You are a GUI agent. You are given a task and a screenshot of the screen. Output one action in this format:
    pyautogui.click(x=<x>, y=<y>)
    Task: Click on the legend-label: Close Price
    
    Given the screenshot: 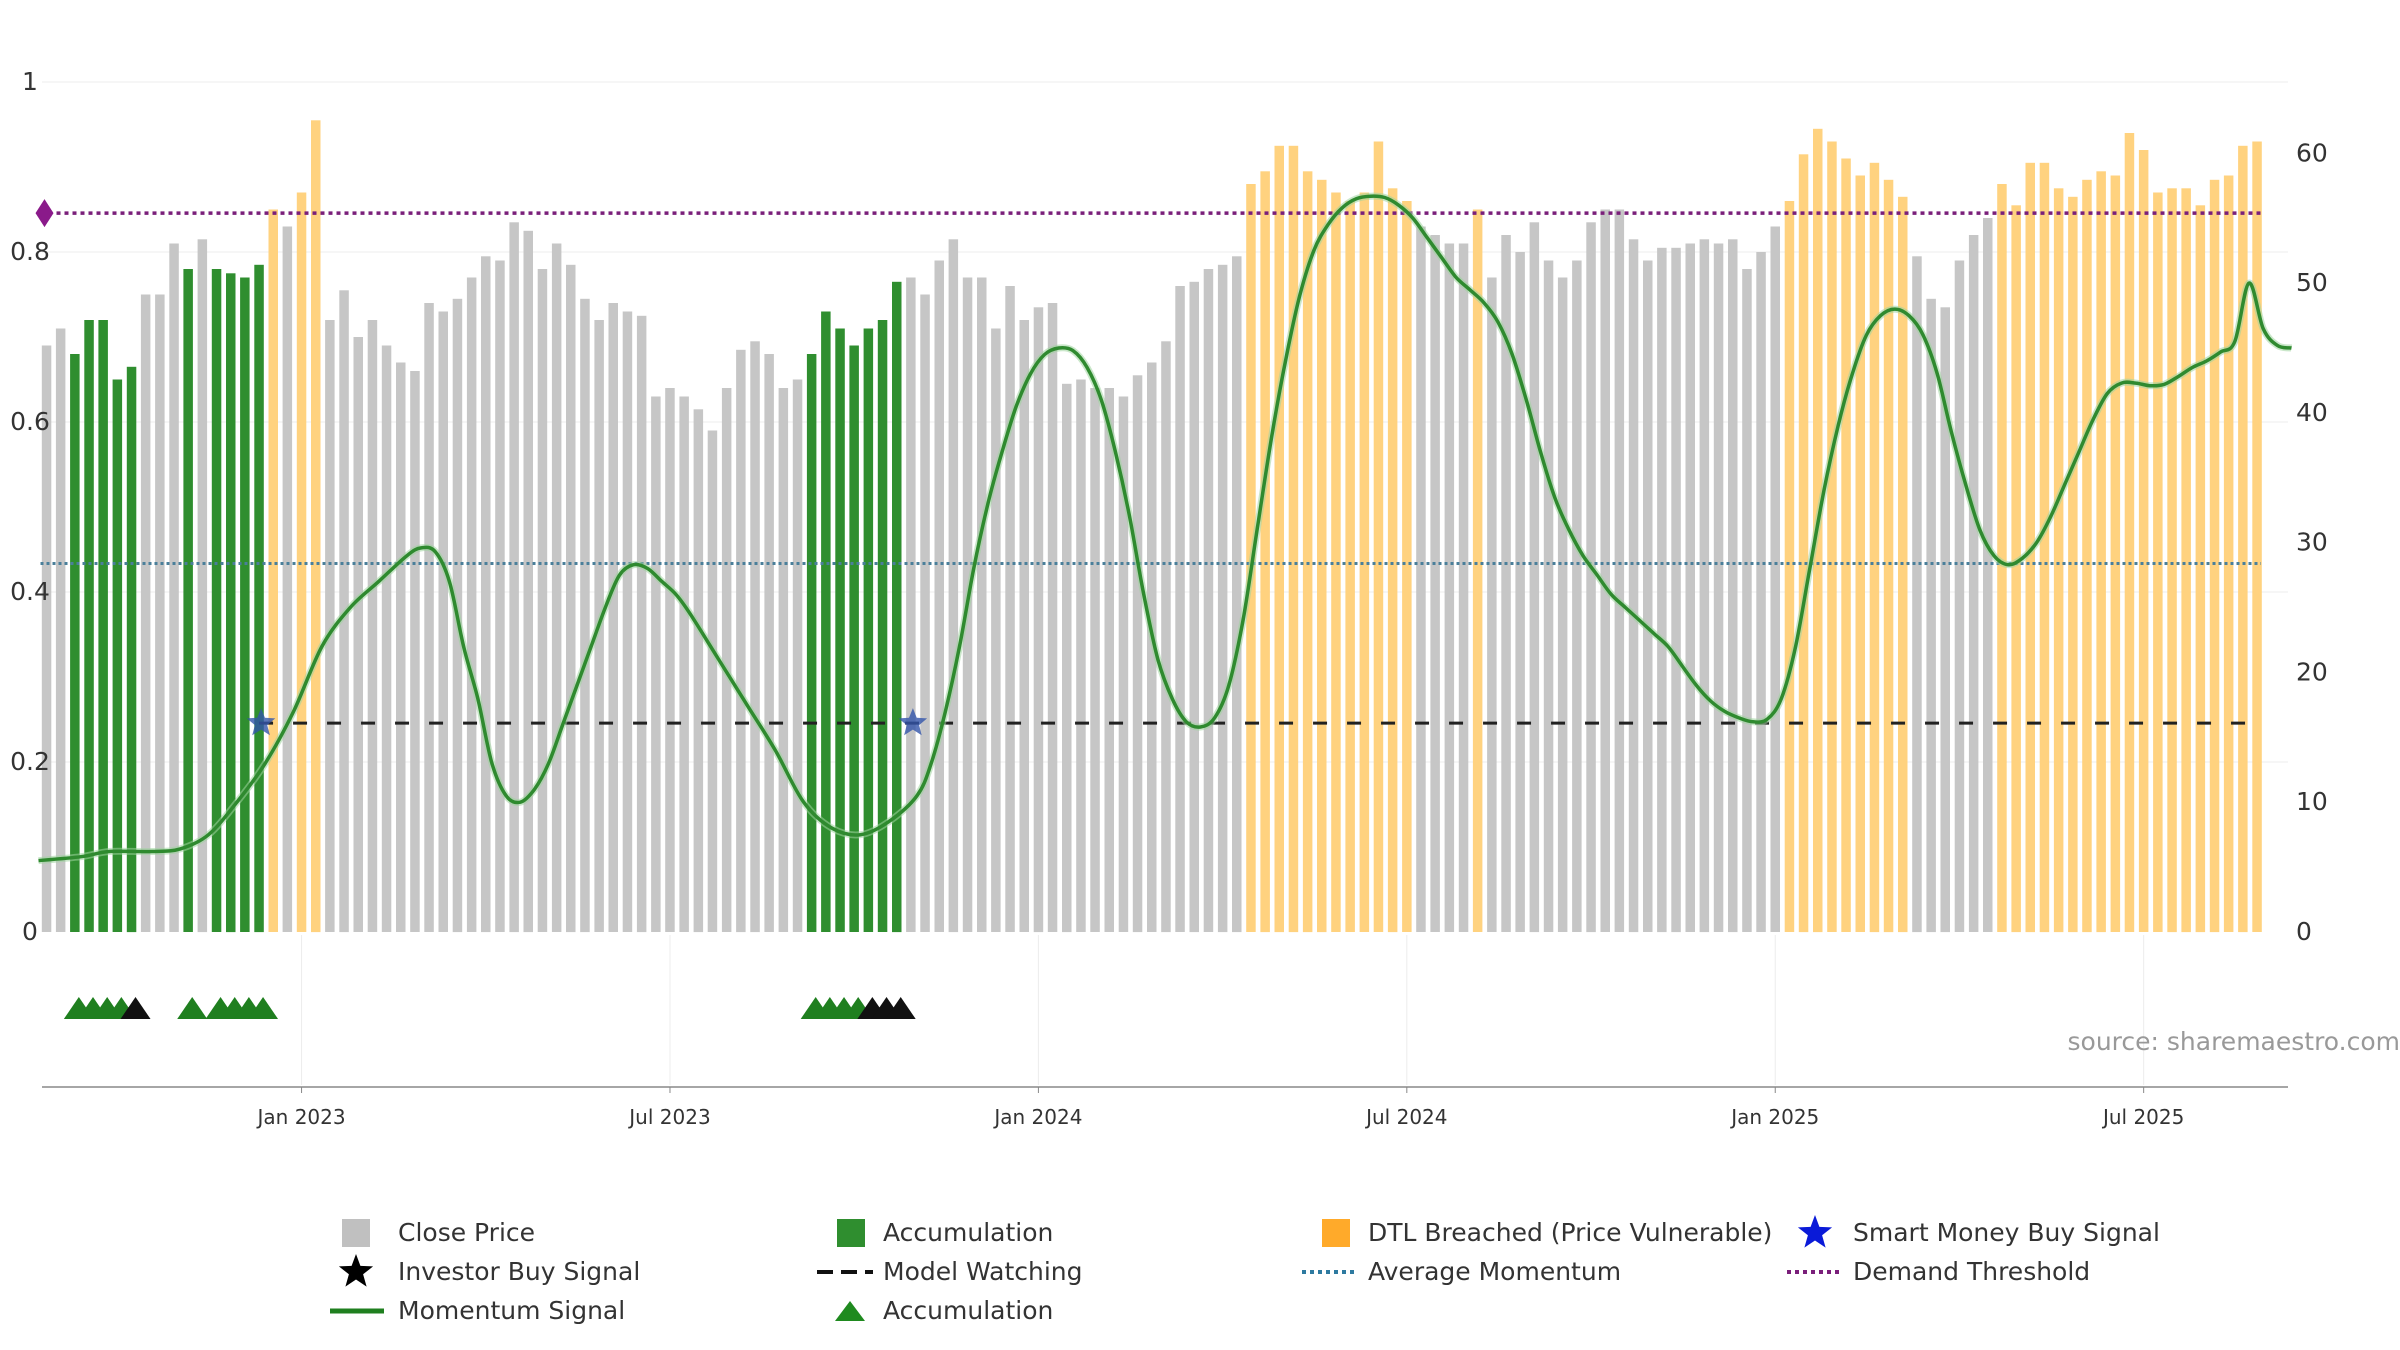 What is the action you would take?
    pyautogui.click(x=467, y=1232)
    